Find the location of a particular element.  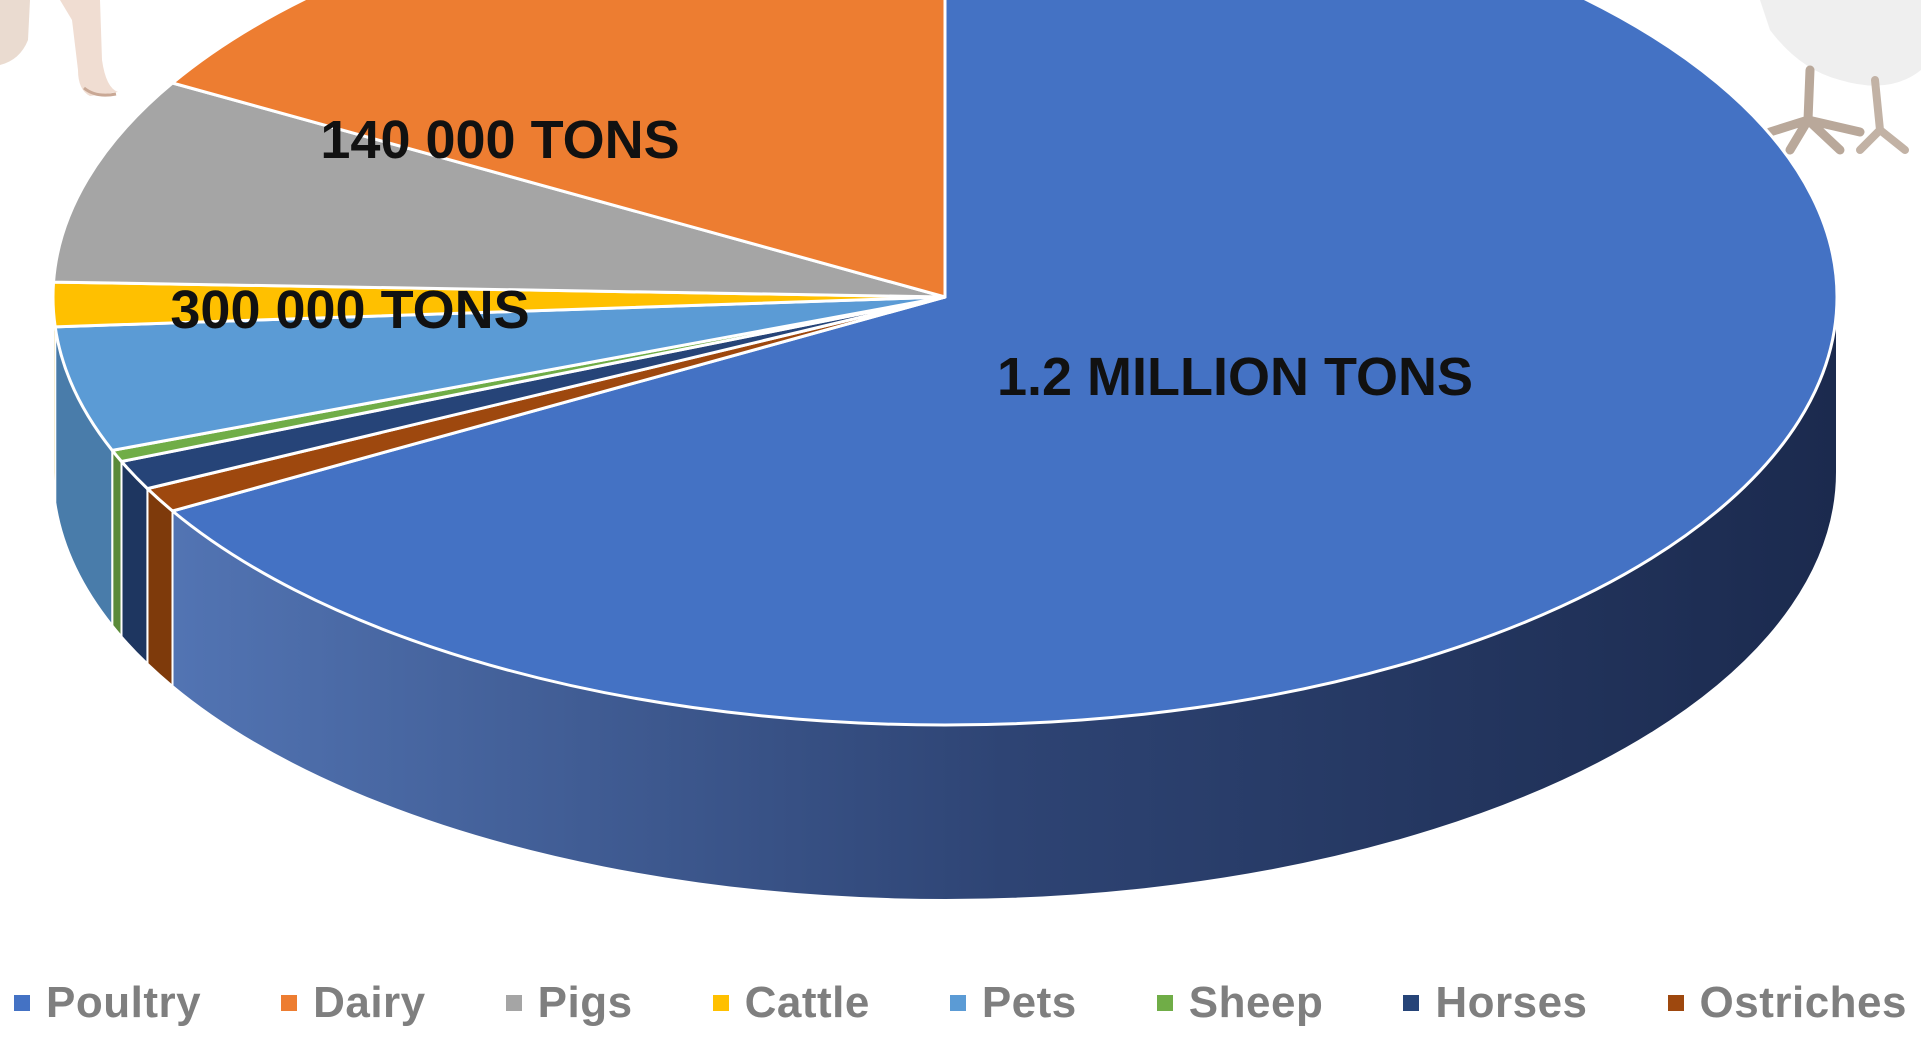

legend-item-pets: Pets is located at coordinates (1013, 1003).